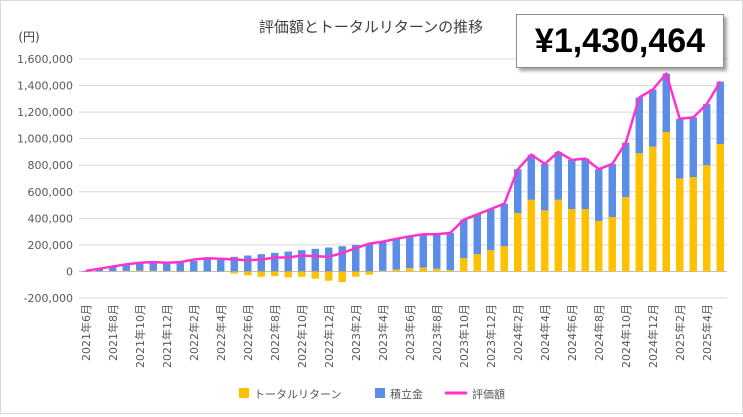  I want to click on y-tick-label: 800,000, so click(51, 165).